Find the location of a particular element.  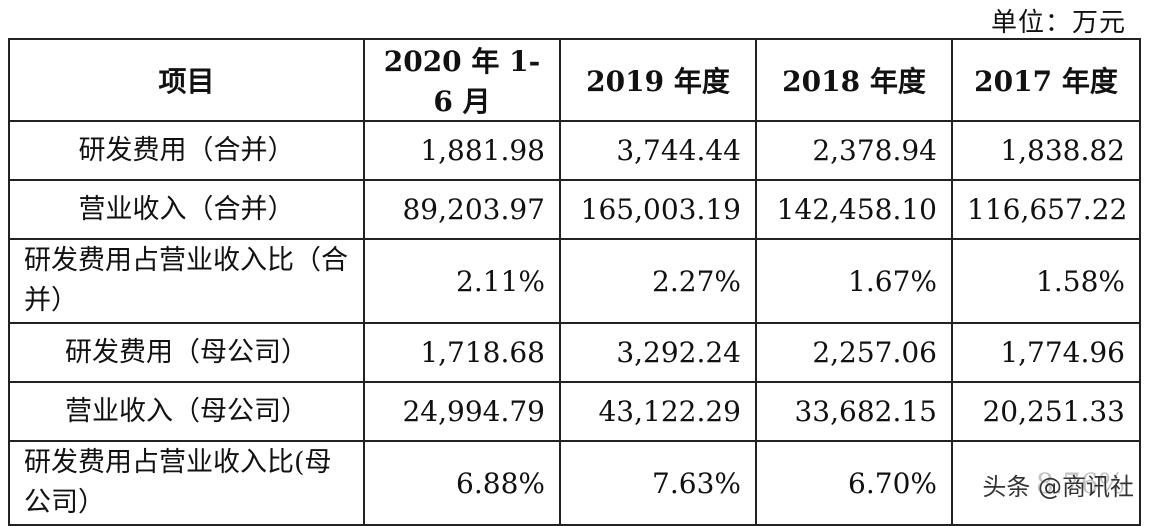

cell-value: 6.70% is located at coordinates (854, 483).